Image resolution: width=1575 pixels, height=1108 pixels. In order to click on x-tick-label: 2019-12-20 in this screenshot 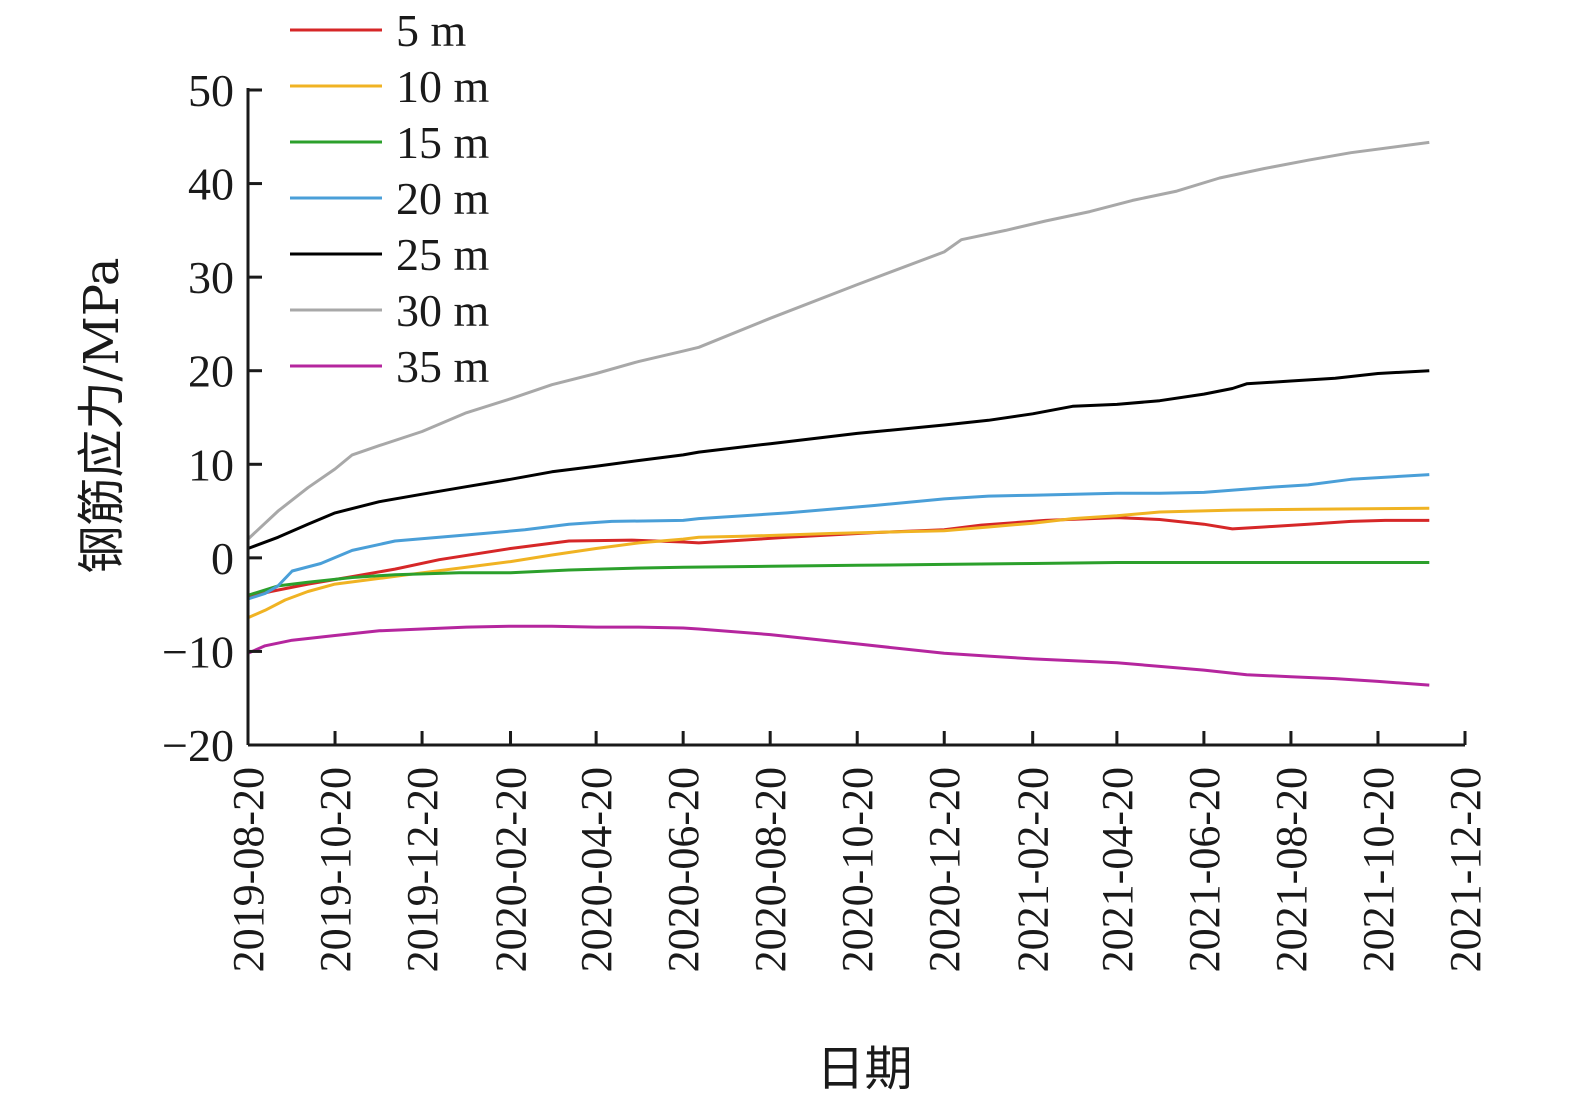, I will do `click(422, 869)`.